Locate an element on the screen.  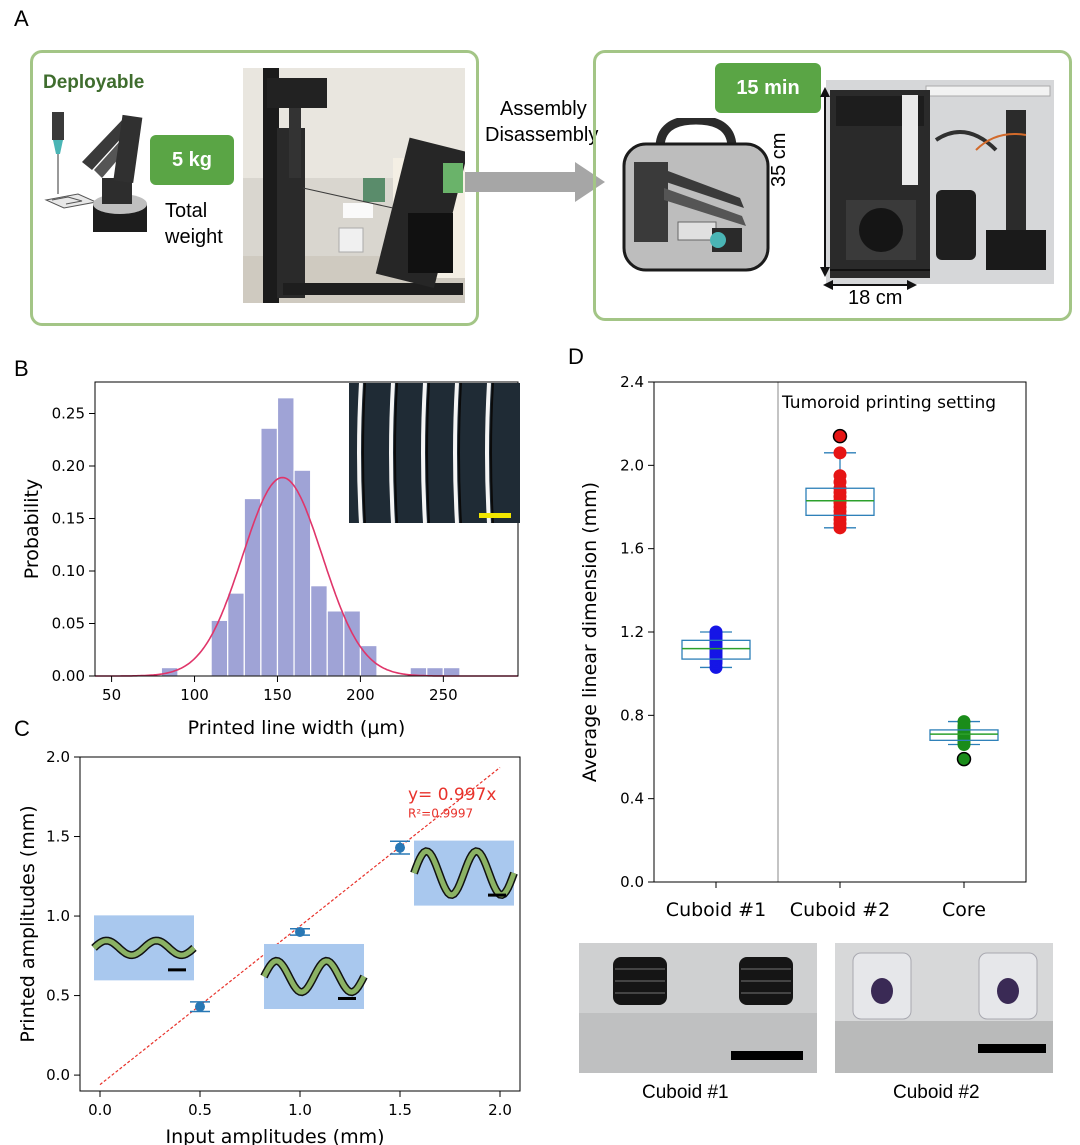
y-tick-label: 0.00 is located at coordinates (68, 676).